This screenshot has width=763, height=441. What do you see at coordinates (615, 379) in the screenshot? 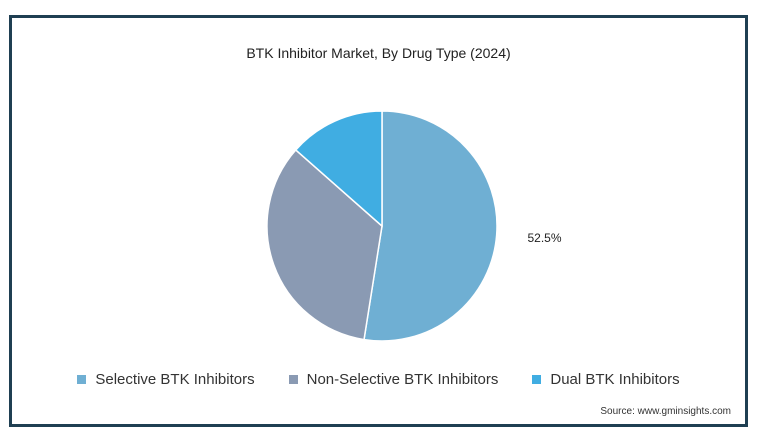
I see `legend-label: Dual BTK Inhibitors` at bounding box center [615, 379].